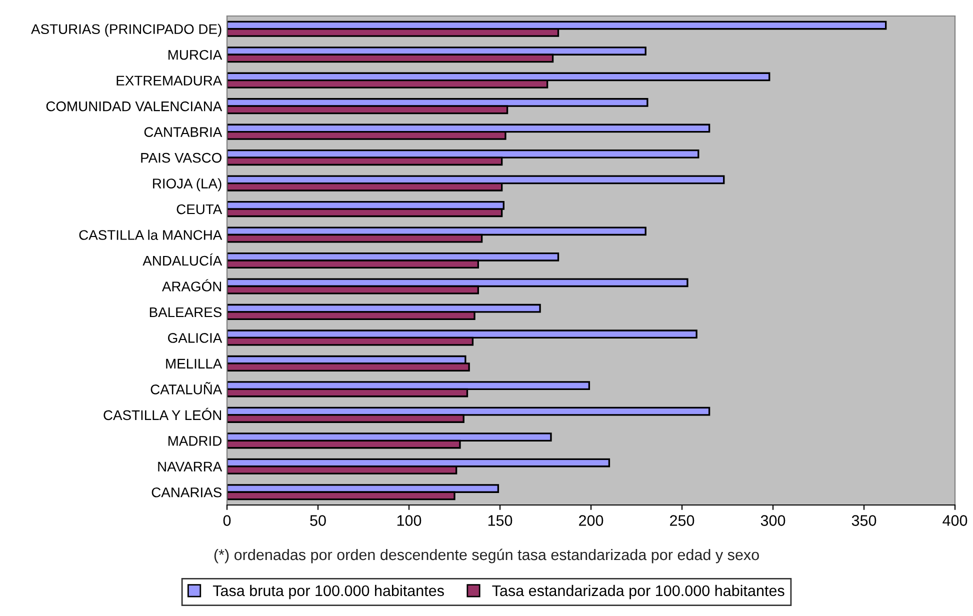 Image resolution: width=973 pixels, height=616 pixels. I want to click on y-tick-label: BALEARES, so click(186, 312).